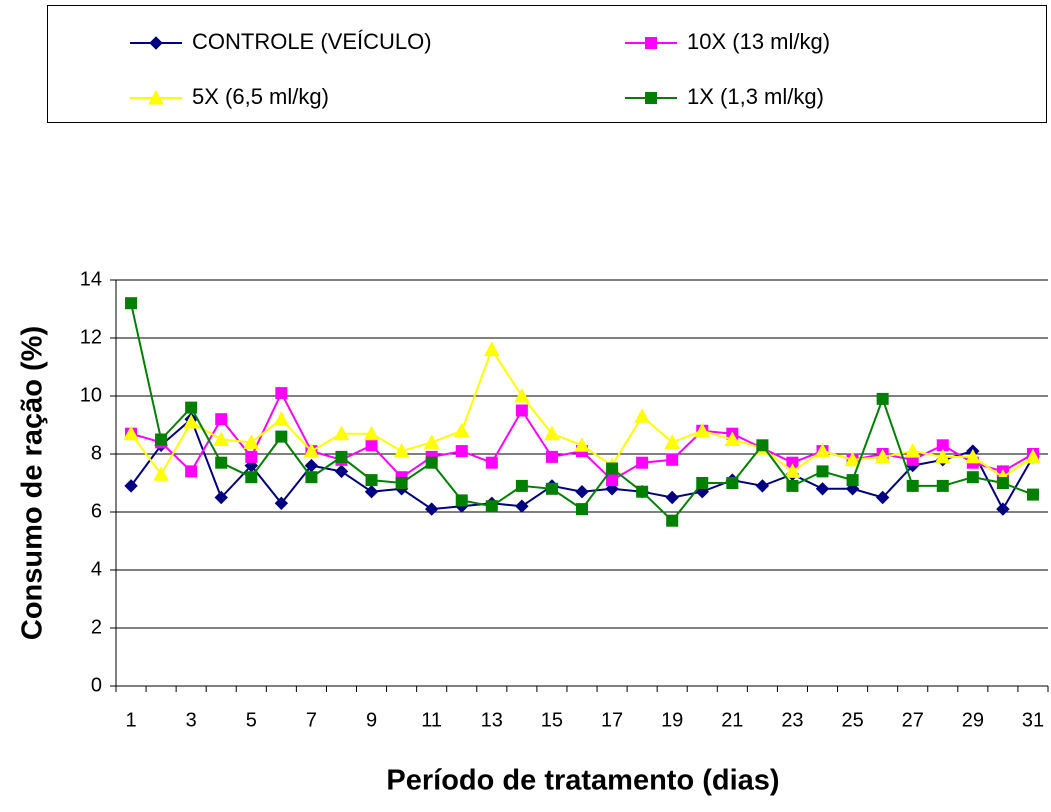  What do you see at coordinates (582, 781) in the screenshot?
I see `x-axis-title: Período de tratamento (dias)` at bounding box center [582, 781].